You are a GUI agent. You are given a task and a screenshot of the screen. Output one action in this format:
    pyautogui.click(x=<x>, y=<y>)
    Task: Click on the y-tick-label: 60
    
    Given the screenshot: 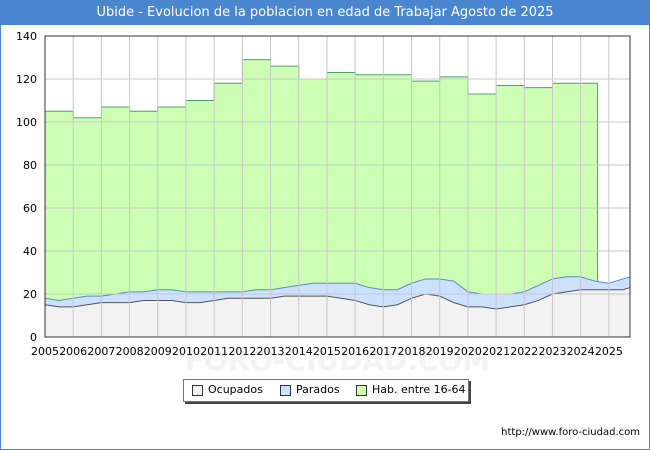 What is the action you would take?
    pyautogui.click(x=30, y=208)
    